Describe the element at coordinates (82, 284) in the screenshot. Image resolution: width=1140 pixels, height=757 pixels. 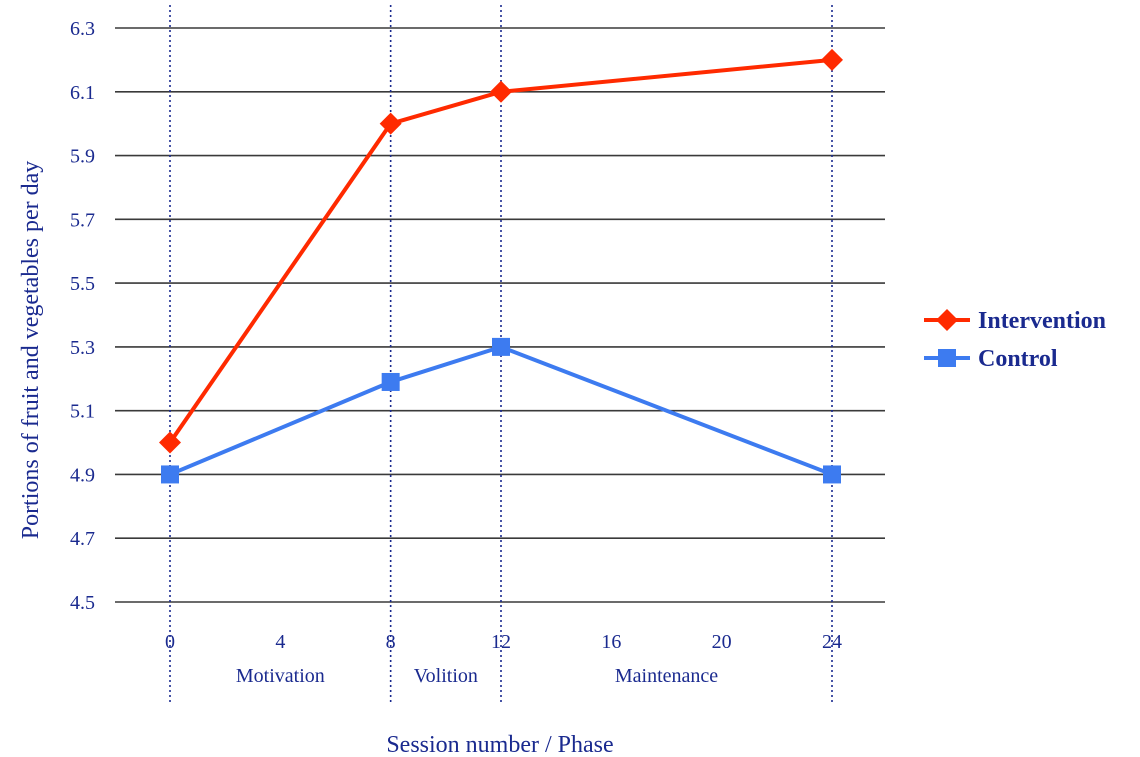
I see `y-tick-label: 5.5` at that location.